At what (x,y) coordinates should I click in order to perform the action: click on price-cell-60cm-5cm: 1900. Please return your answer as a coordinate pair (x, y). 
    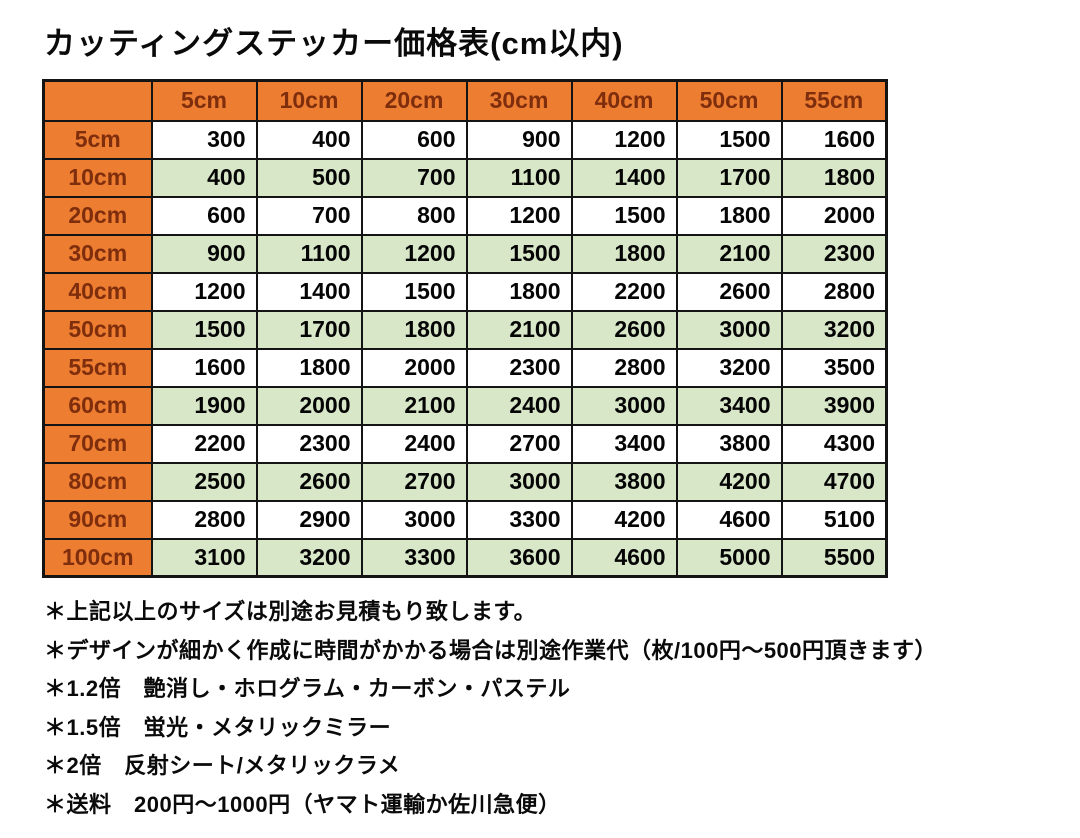
    Looking at the image, I should click on (204, 405).